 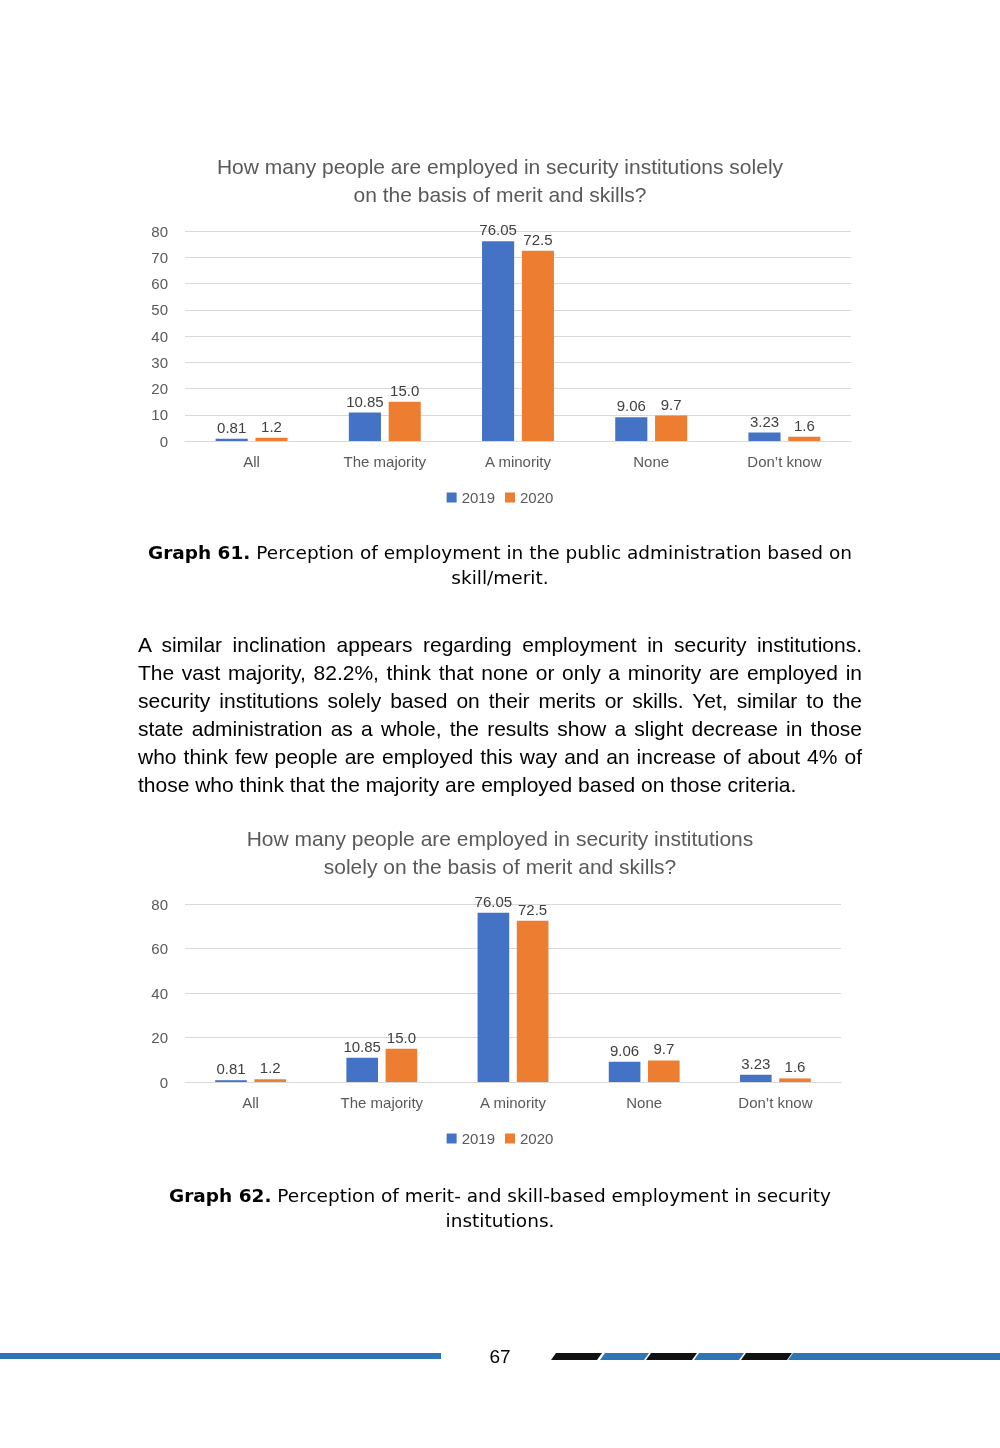 What do you see at coordinates (500, 715) in the screenshot?
I see `text: A similar inclination appears regarding employment in security institutions. The vast majority, 82.2%, think that none or only a minority are employed in security institutions solely based on their merits or skills. Yet, similar to the state administration as a whole, the results show a slight decrease in those who think few people are employed this way and an increase of about 4% of those who think that the majority are employed based on those criteria.` at bounding box center [500, 715].